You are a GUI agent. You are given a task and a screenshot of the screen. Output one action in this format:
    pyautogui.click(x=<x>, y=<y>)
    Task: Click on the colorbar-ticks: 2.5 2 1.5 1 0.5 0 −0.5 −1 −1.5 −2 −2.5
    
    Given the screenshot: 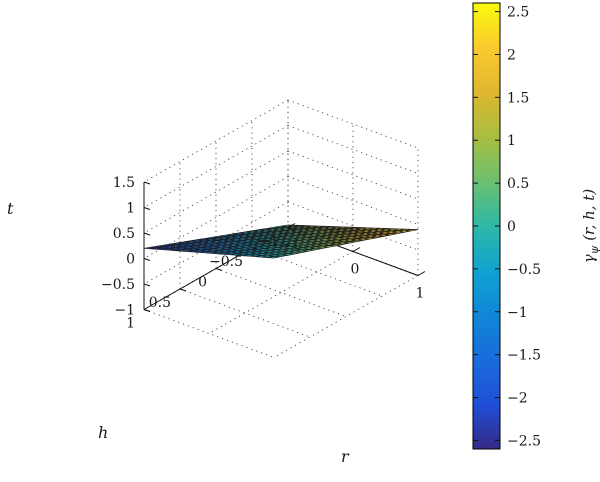 What is the action you would take?
    pyautogui.click(x=507, y=227)
    